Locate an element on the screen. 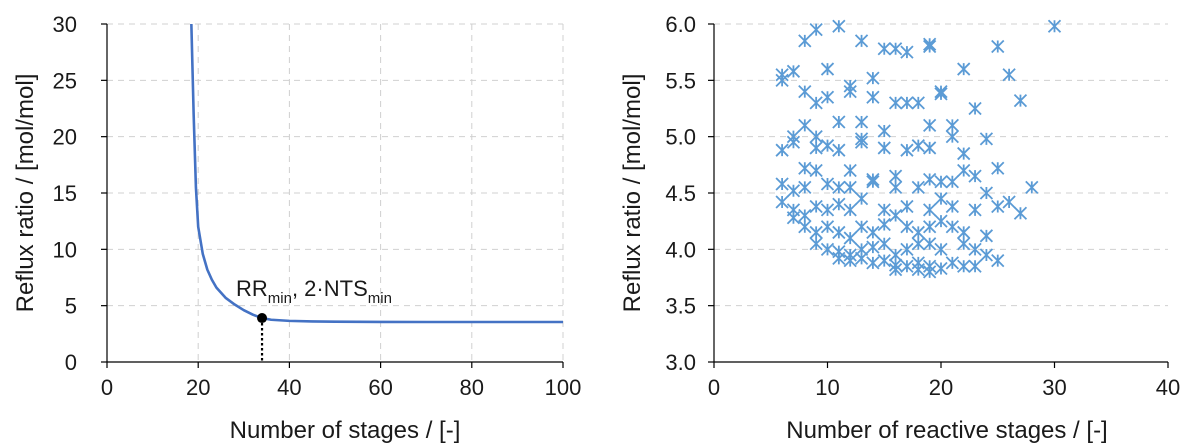  y-tick-label: 5.0 is located at coordinates (680, 137).